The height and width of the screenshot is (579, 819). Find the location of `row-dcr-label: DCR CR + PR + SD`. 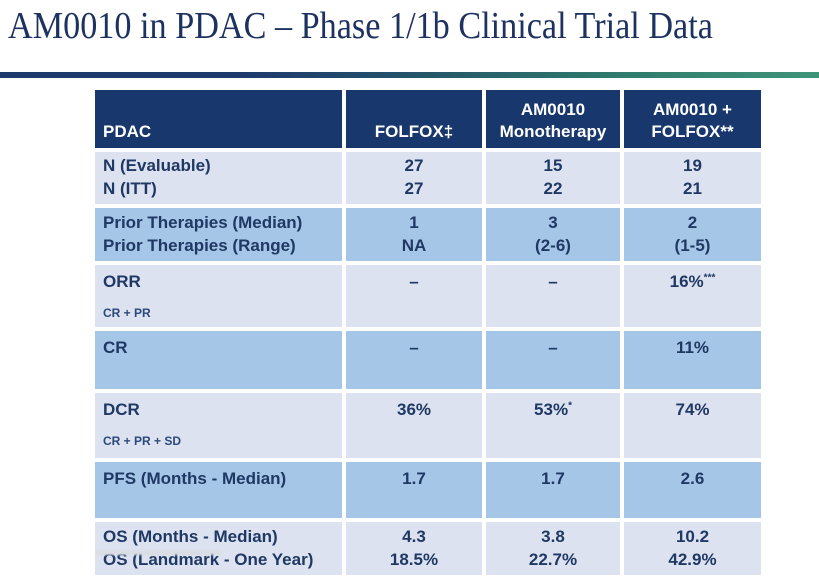

row-dcr-label: DCR CR + PR + SD is located at coordinates (218, 425).